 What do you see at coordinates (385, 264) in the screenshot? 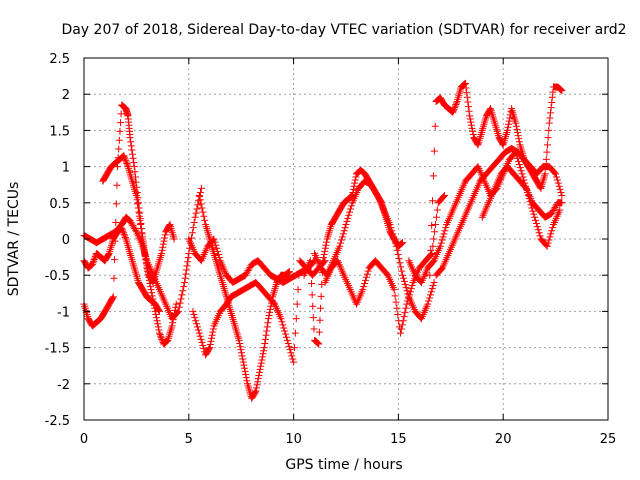
I see `series-track-j` at bounding box center [385, 264].